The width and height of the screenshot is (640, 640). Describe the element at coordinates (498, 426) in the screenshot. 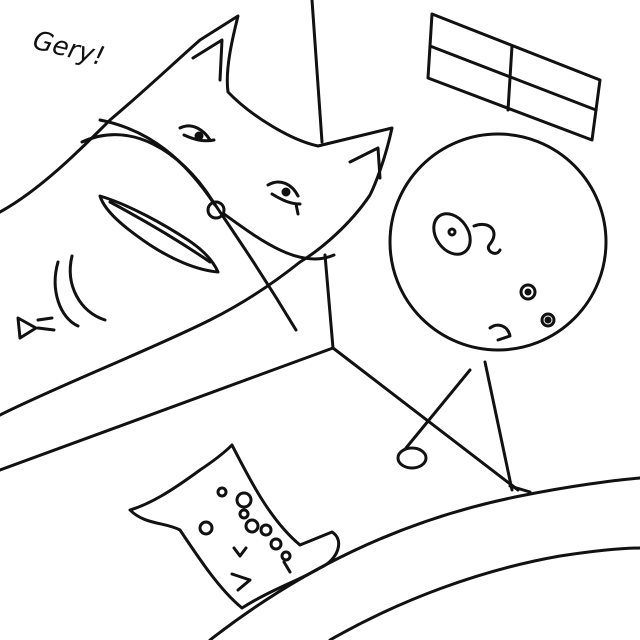

I see `stick-figure-body` at that location.